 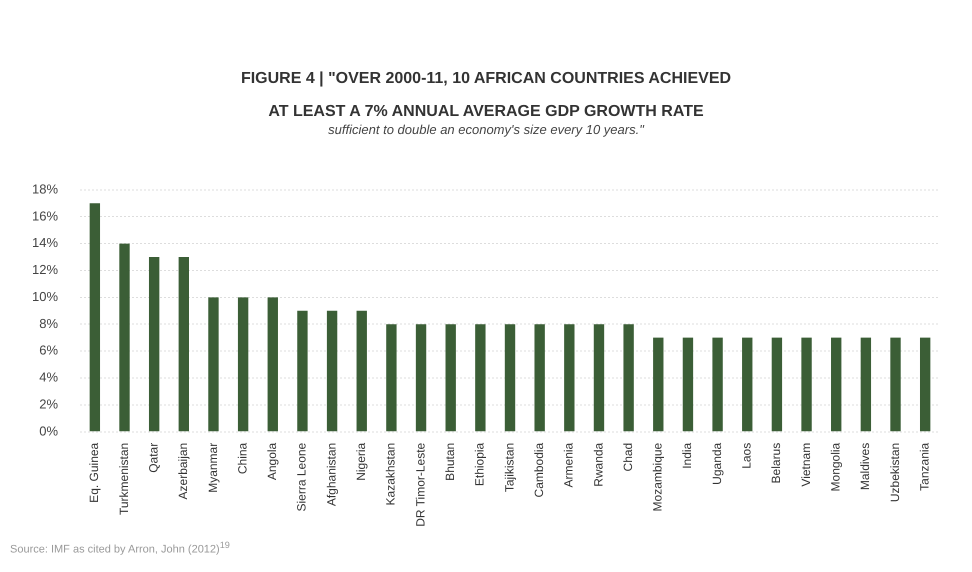 I want to click on x-tick-label: Maldives, so click(x=865, y=466).